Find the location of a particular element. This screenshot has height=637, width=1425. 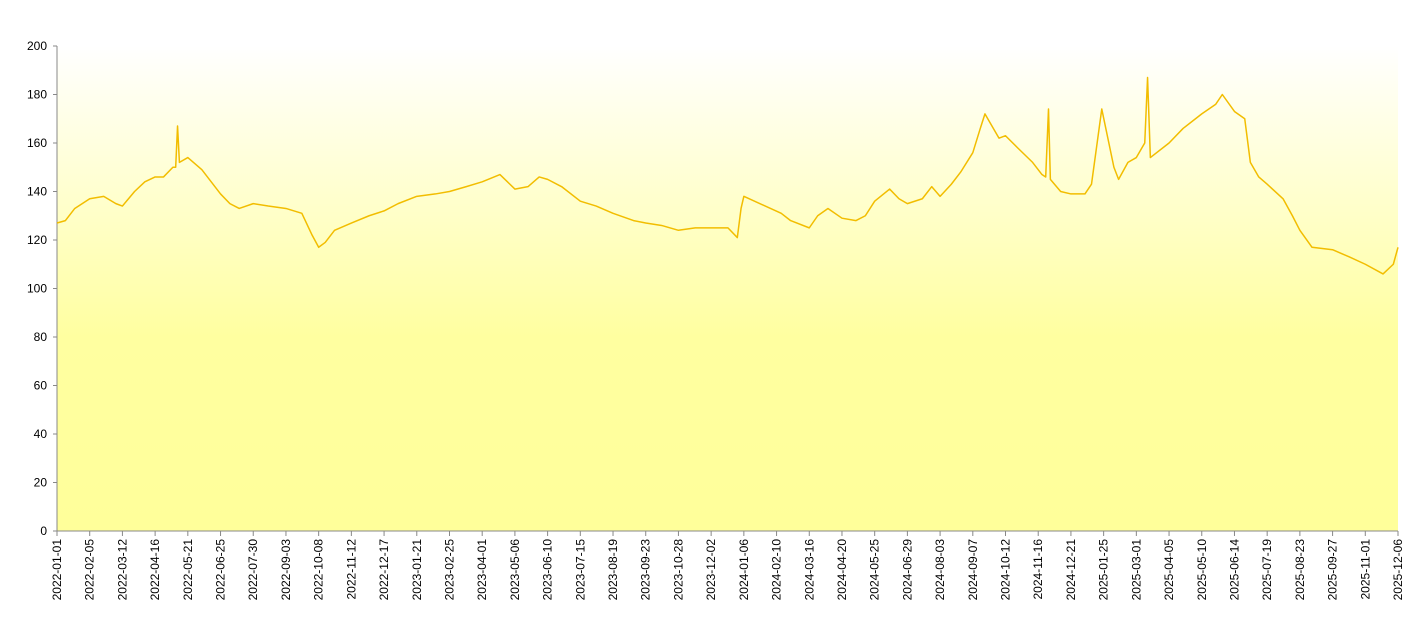

x-tick-label: 2024-08-03 is located at coordinates (940, 570).